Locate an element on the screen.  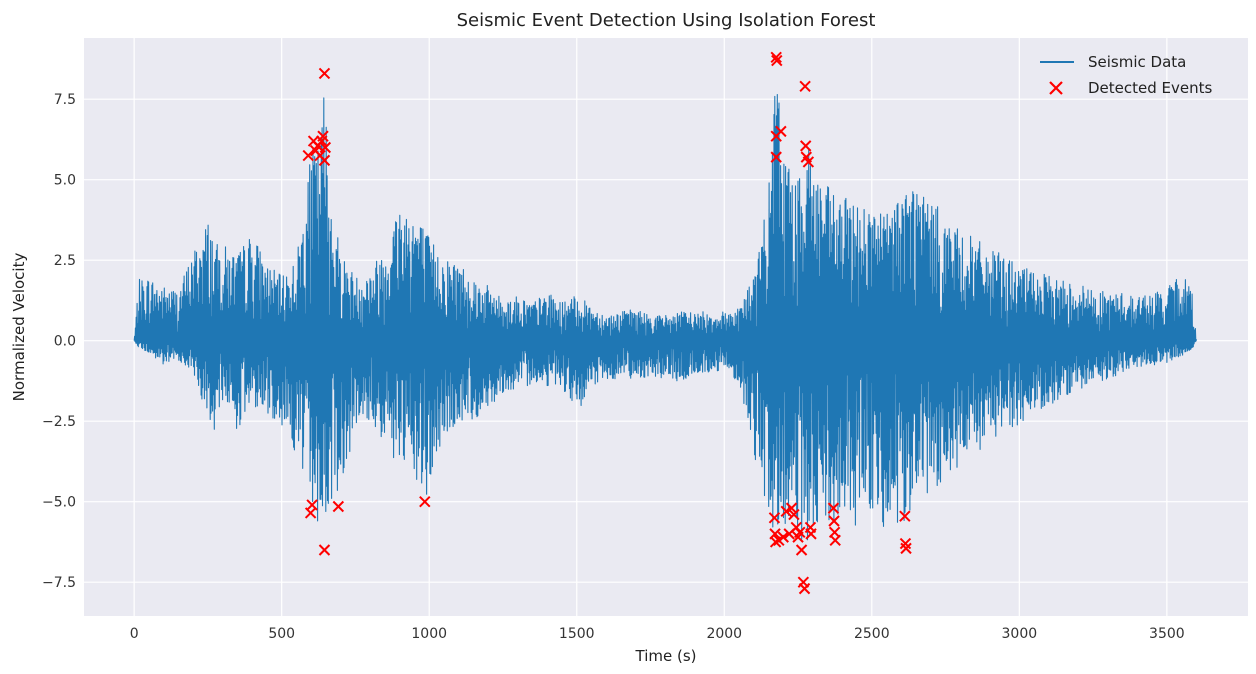
x-tick-label: 500 is located at coordinates (281, 634).